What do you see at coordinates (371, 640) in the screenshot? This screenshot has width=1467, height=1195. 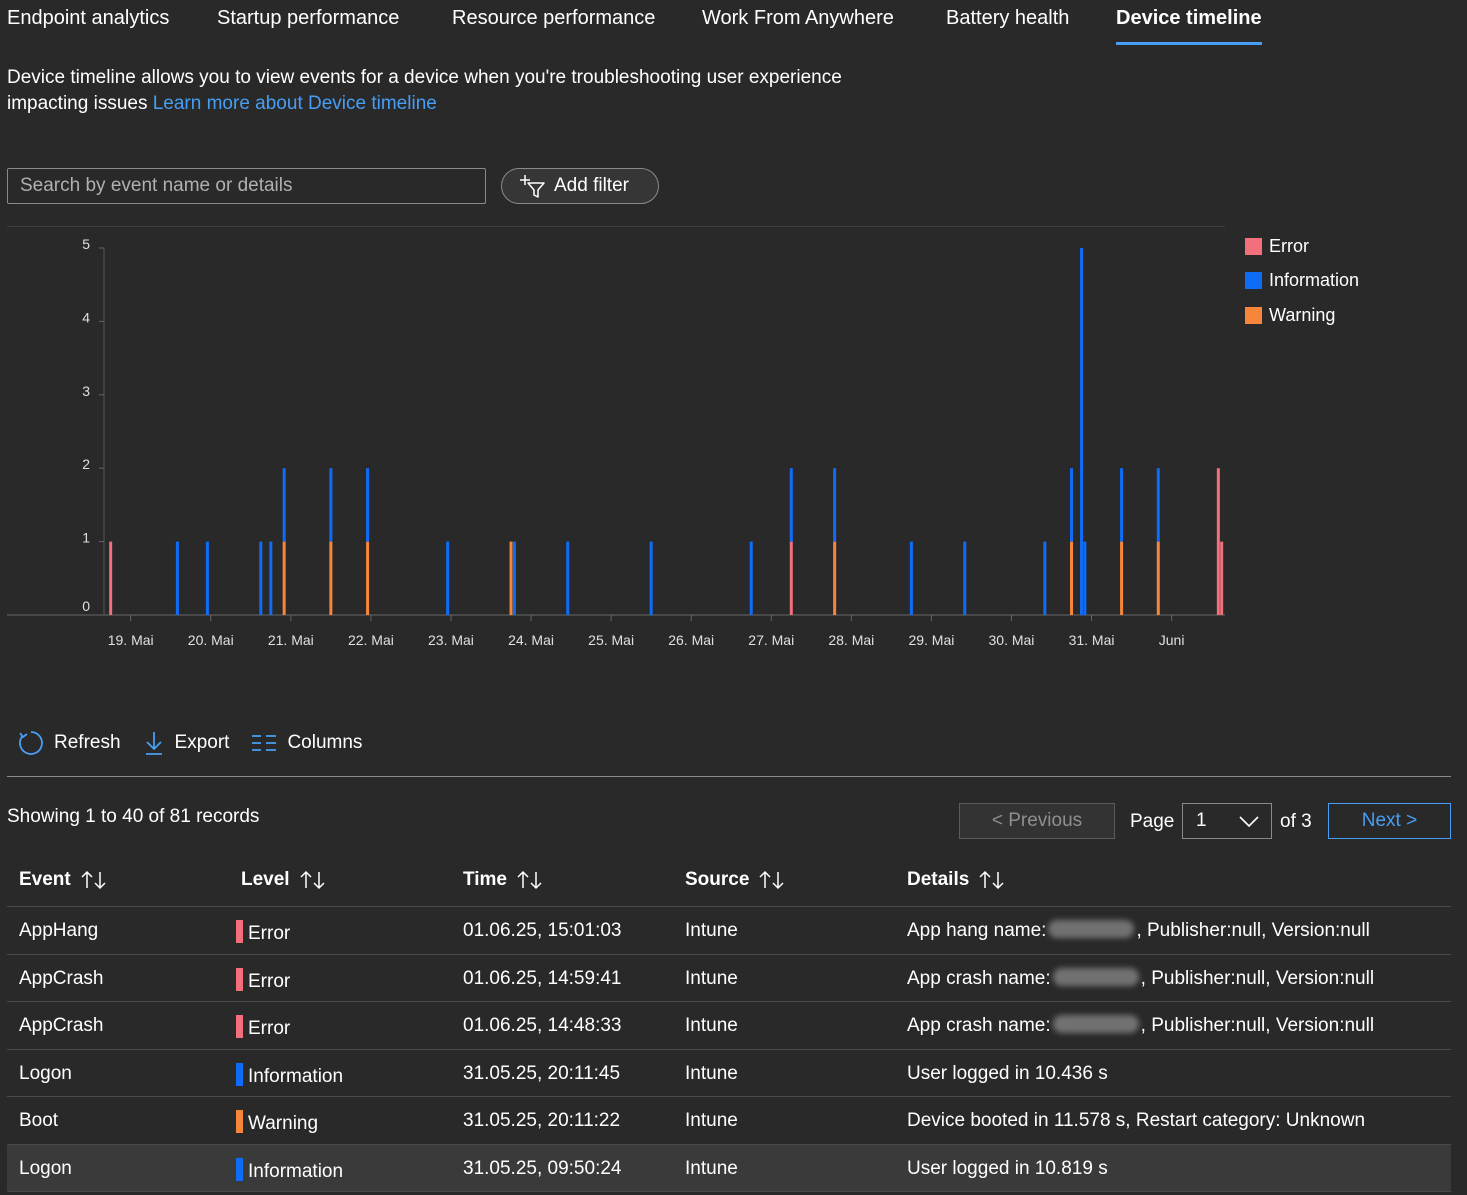 I see `x-tick-label: 22. Mai` at bounding box center [371, 640].